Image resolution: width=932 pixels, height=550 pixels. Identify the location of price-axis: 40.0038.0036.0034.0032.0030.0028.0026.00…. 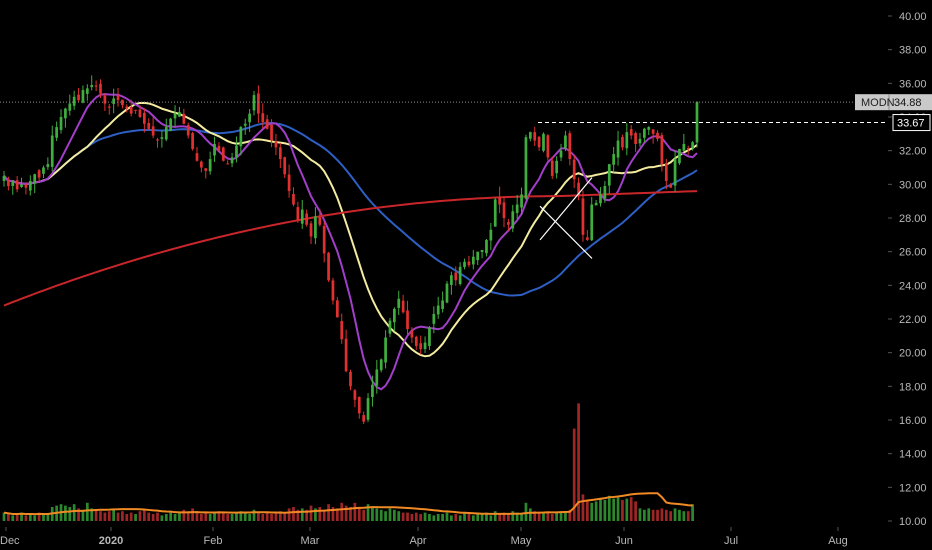
(893, 269).